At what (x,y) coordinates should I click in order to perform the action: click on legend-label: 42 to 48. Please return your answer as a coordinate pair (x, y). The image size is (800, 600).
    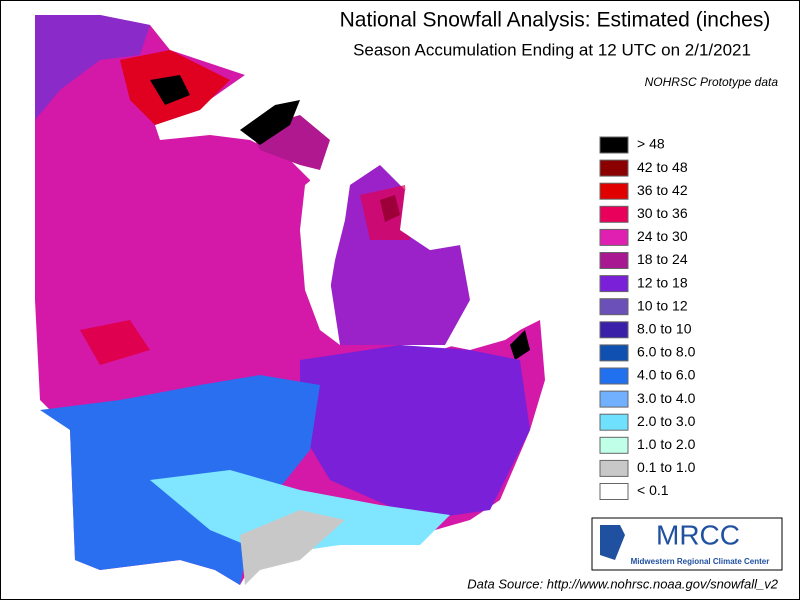
    Looking at the image, I should click on (662, 167).